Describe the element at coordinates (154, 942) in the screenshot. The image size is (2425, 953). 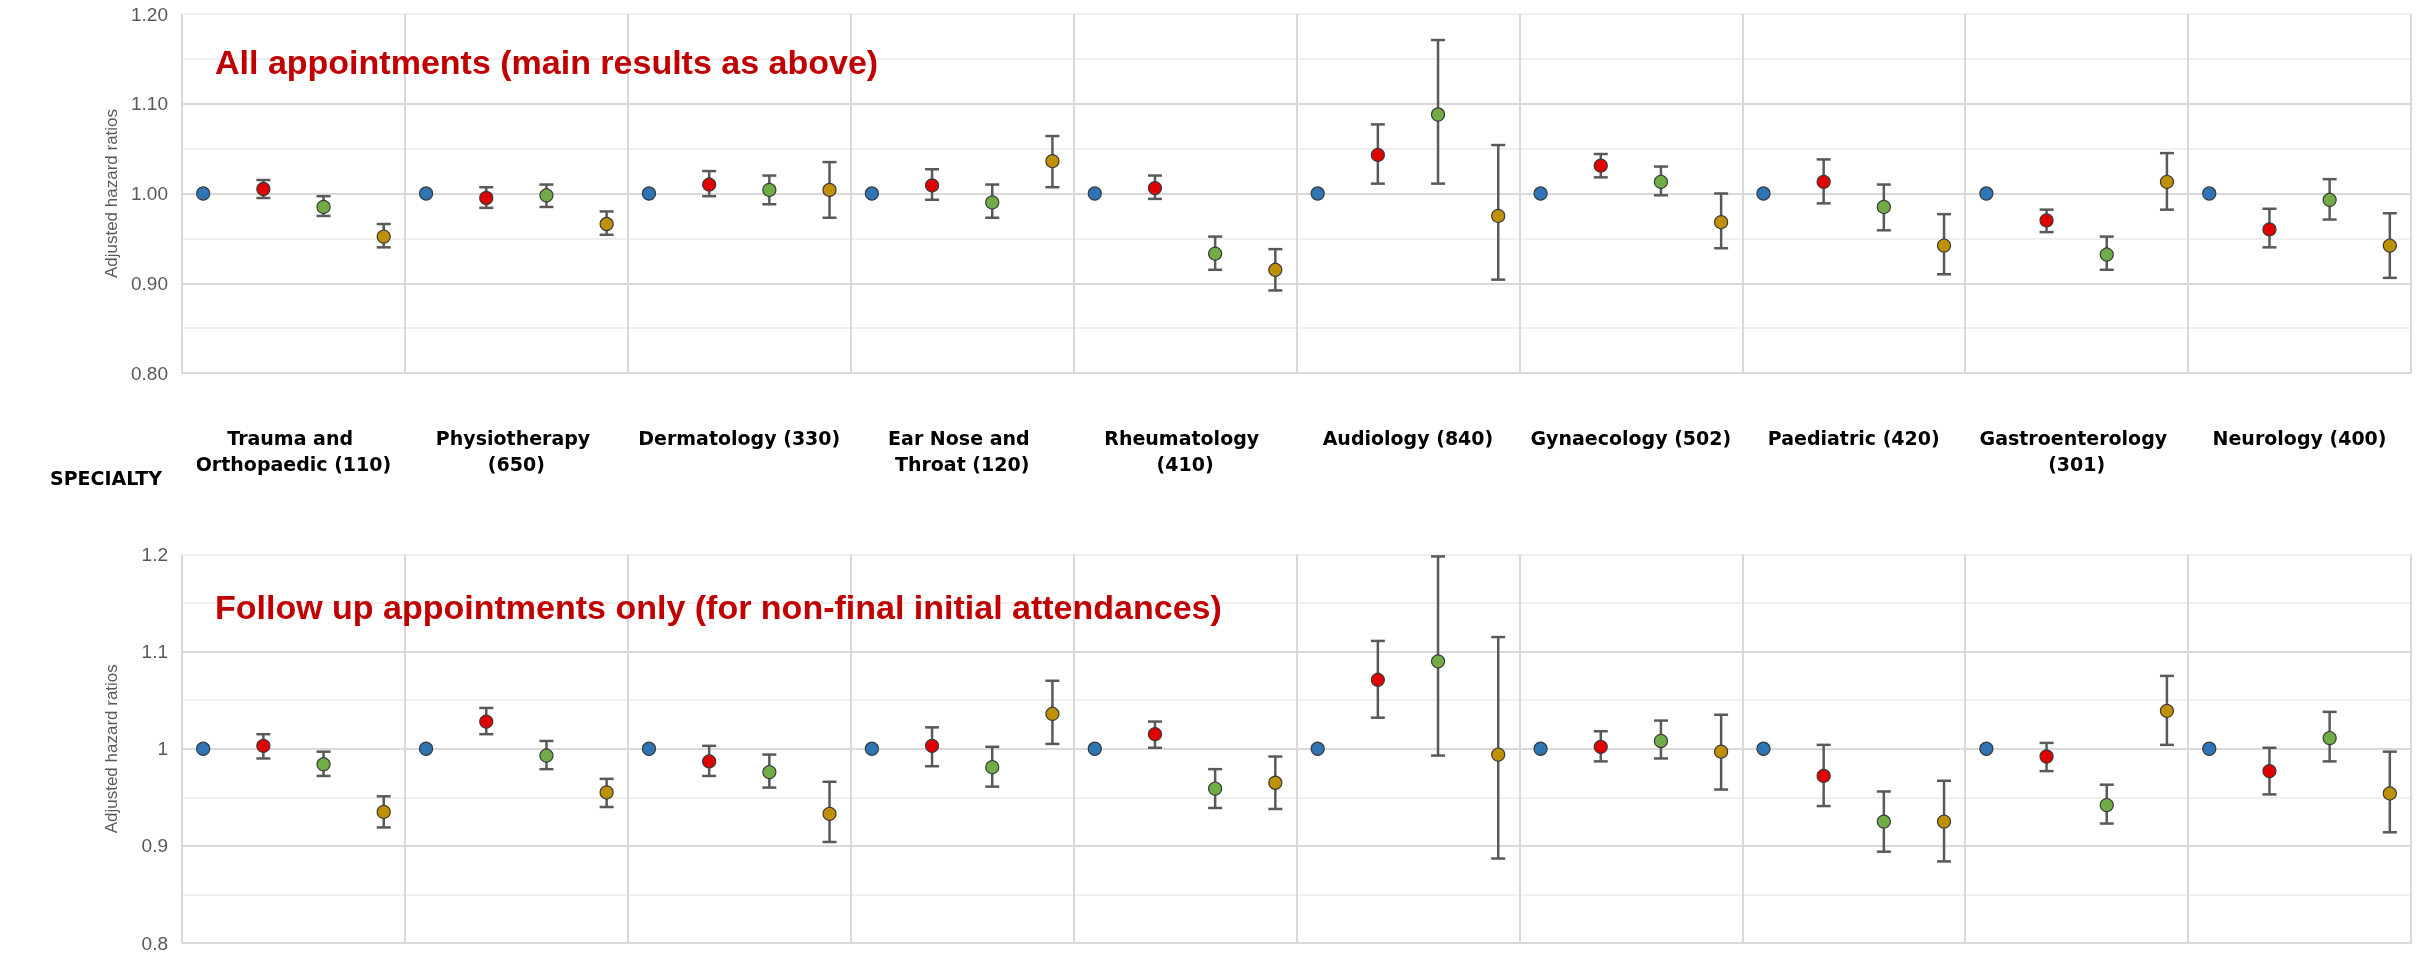
I see `y-tick-label: 0.8` at that location.